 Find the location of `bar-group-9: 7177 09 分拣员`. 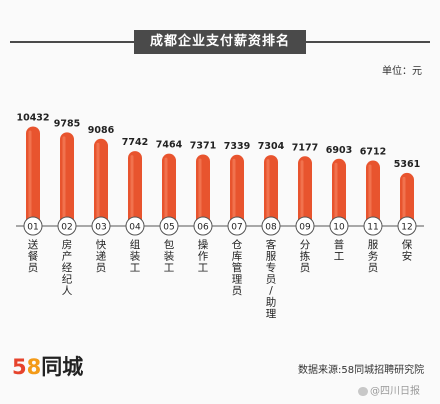

bar-group-9: 7177 09 分拣员 is located at coordinates (305, 208).